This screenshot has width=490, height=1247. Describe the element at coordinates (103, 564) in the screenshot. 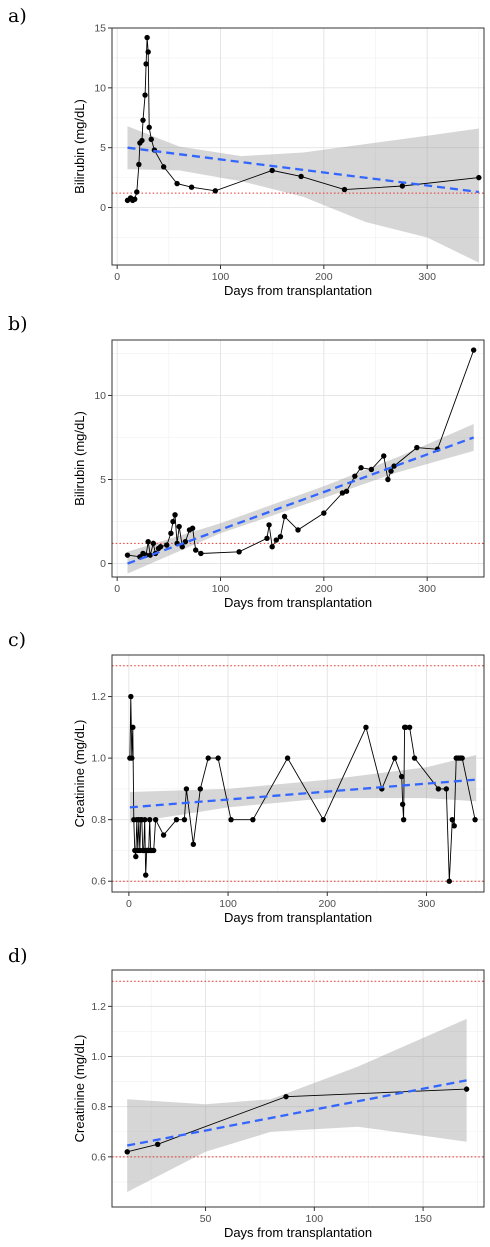

I see `y-tick-label: 0` at that location.